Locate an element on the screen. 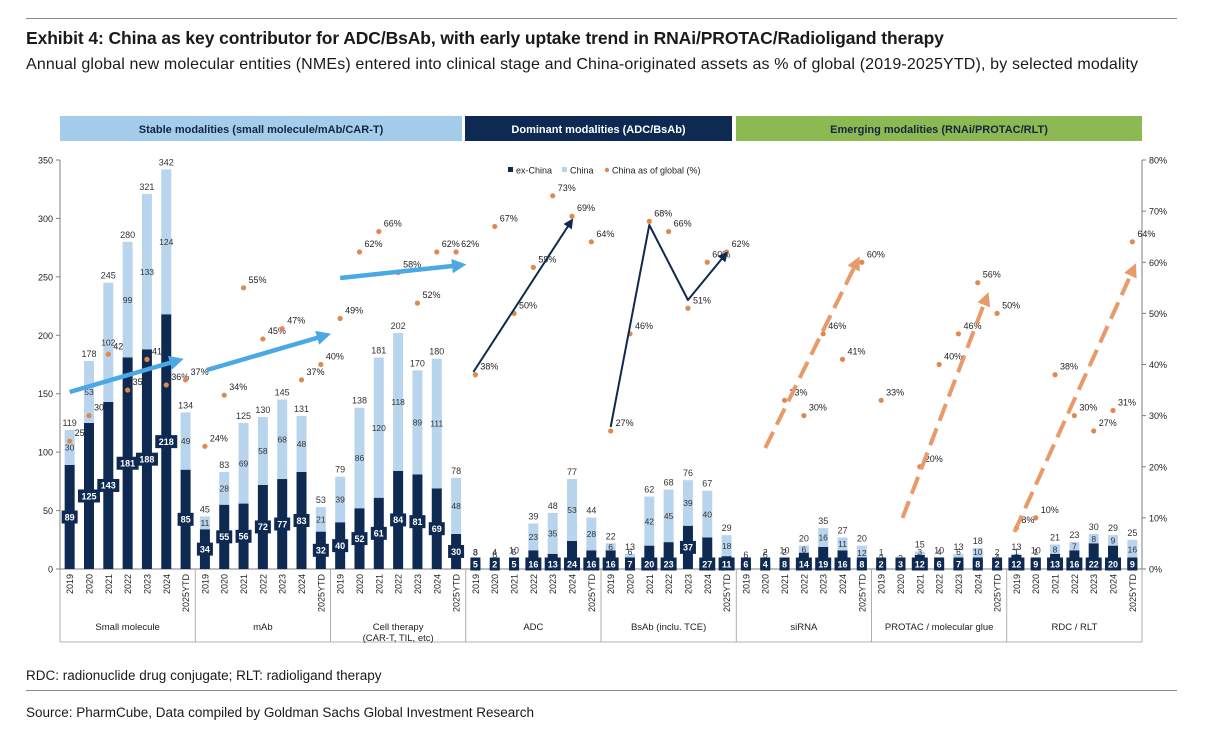  exchina-label: 11 is located at coordinates (727, 564).